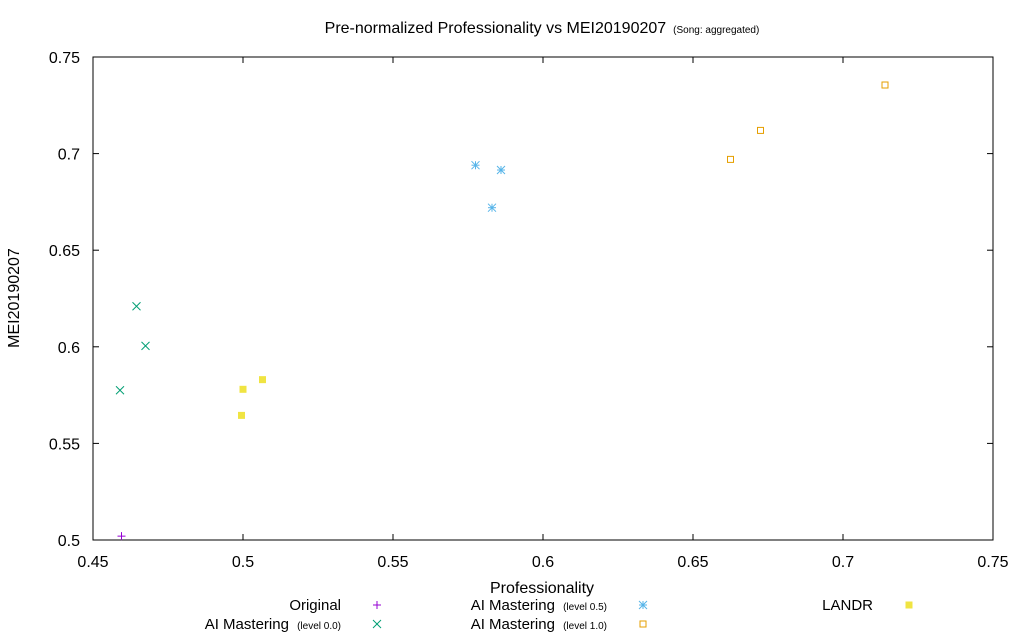  What do you see at coordinates (585, 607) in the screenshot?
I see `legend-label-suffix: (level 0.5)` at bounding box center [585, 607].